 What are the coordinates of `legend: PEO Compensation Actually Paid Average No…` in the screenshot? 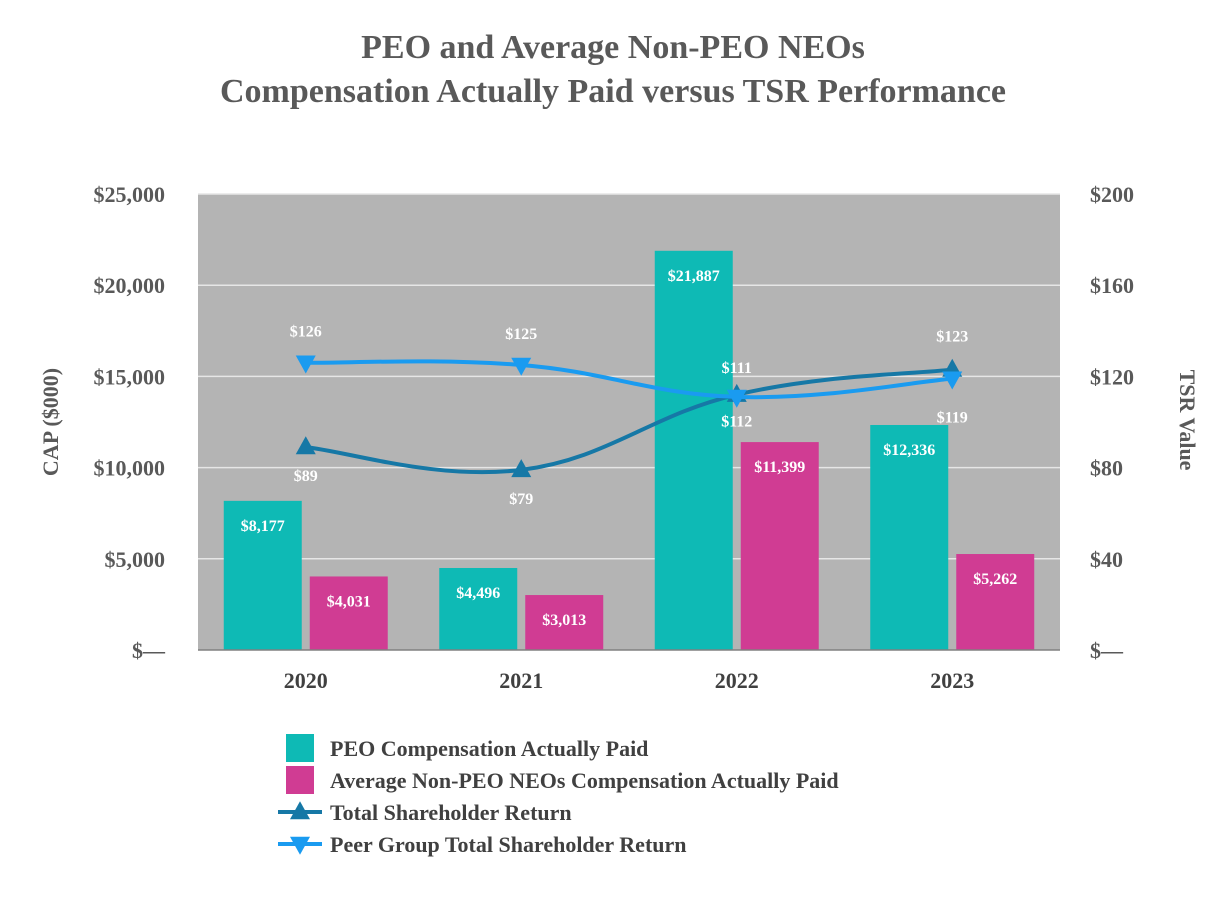 It's located at (558, 795).